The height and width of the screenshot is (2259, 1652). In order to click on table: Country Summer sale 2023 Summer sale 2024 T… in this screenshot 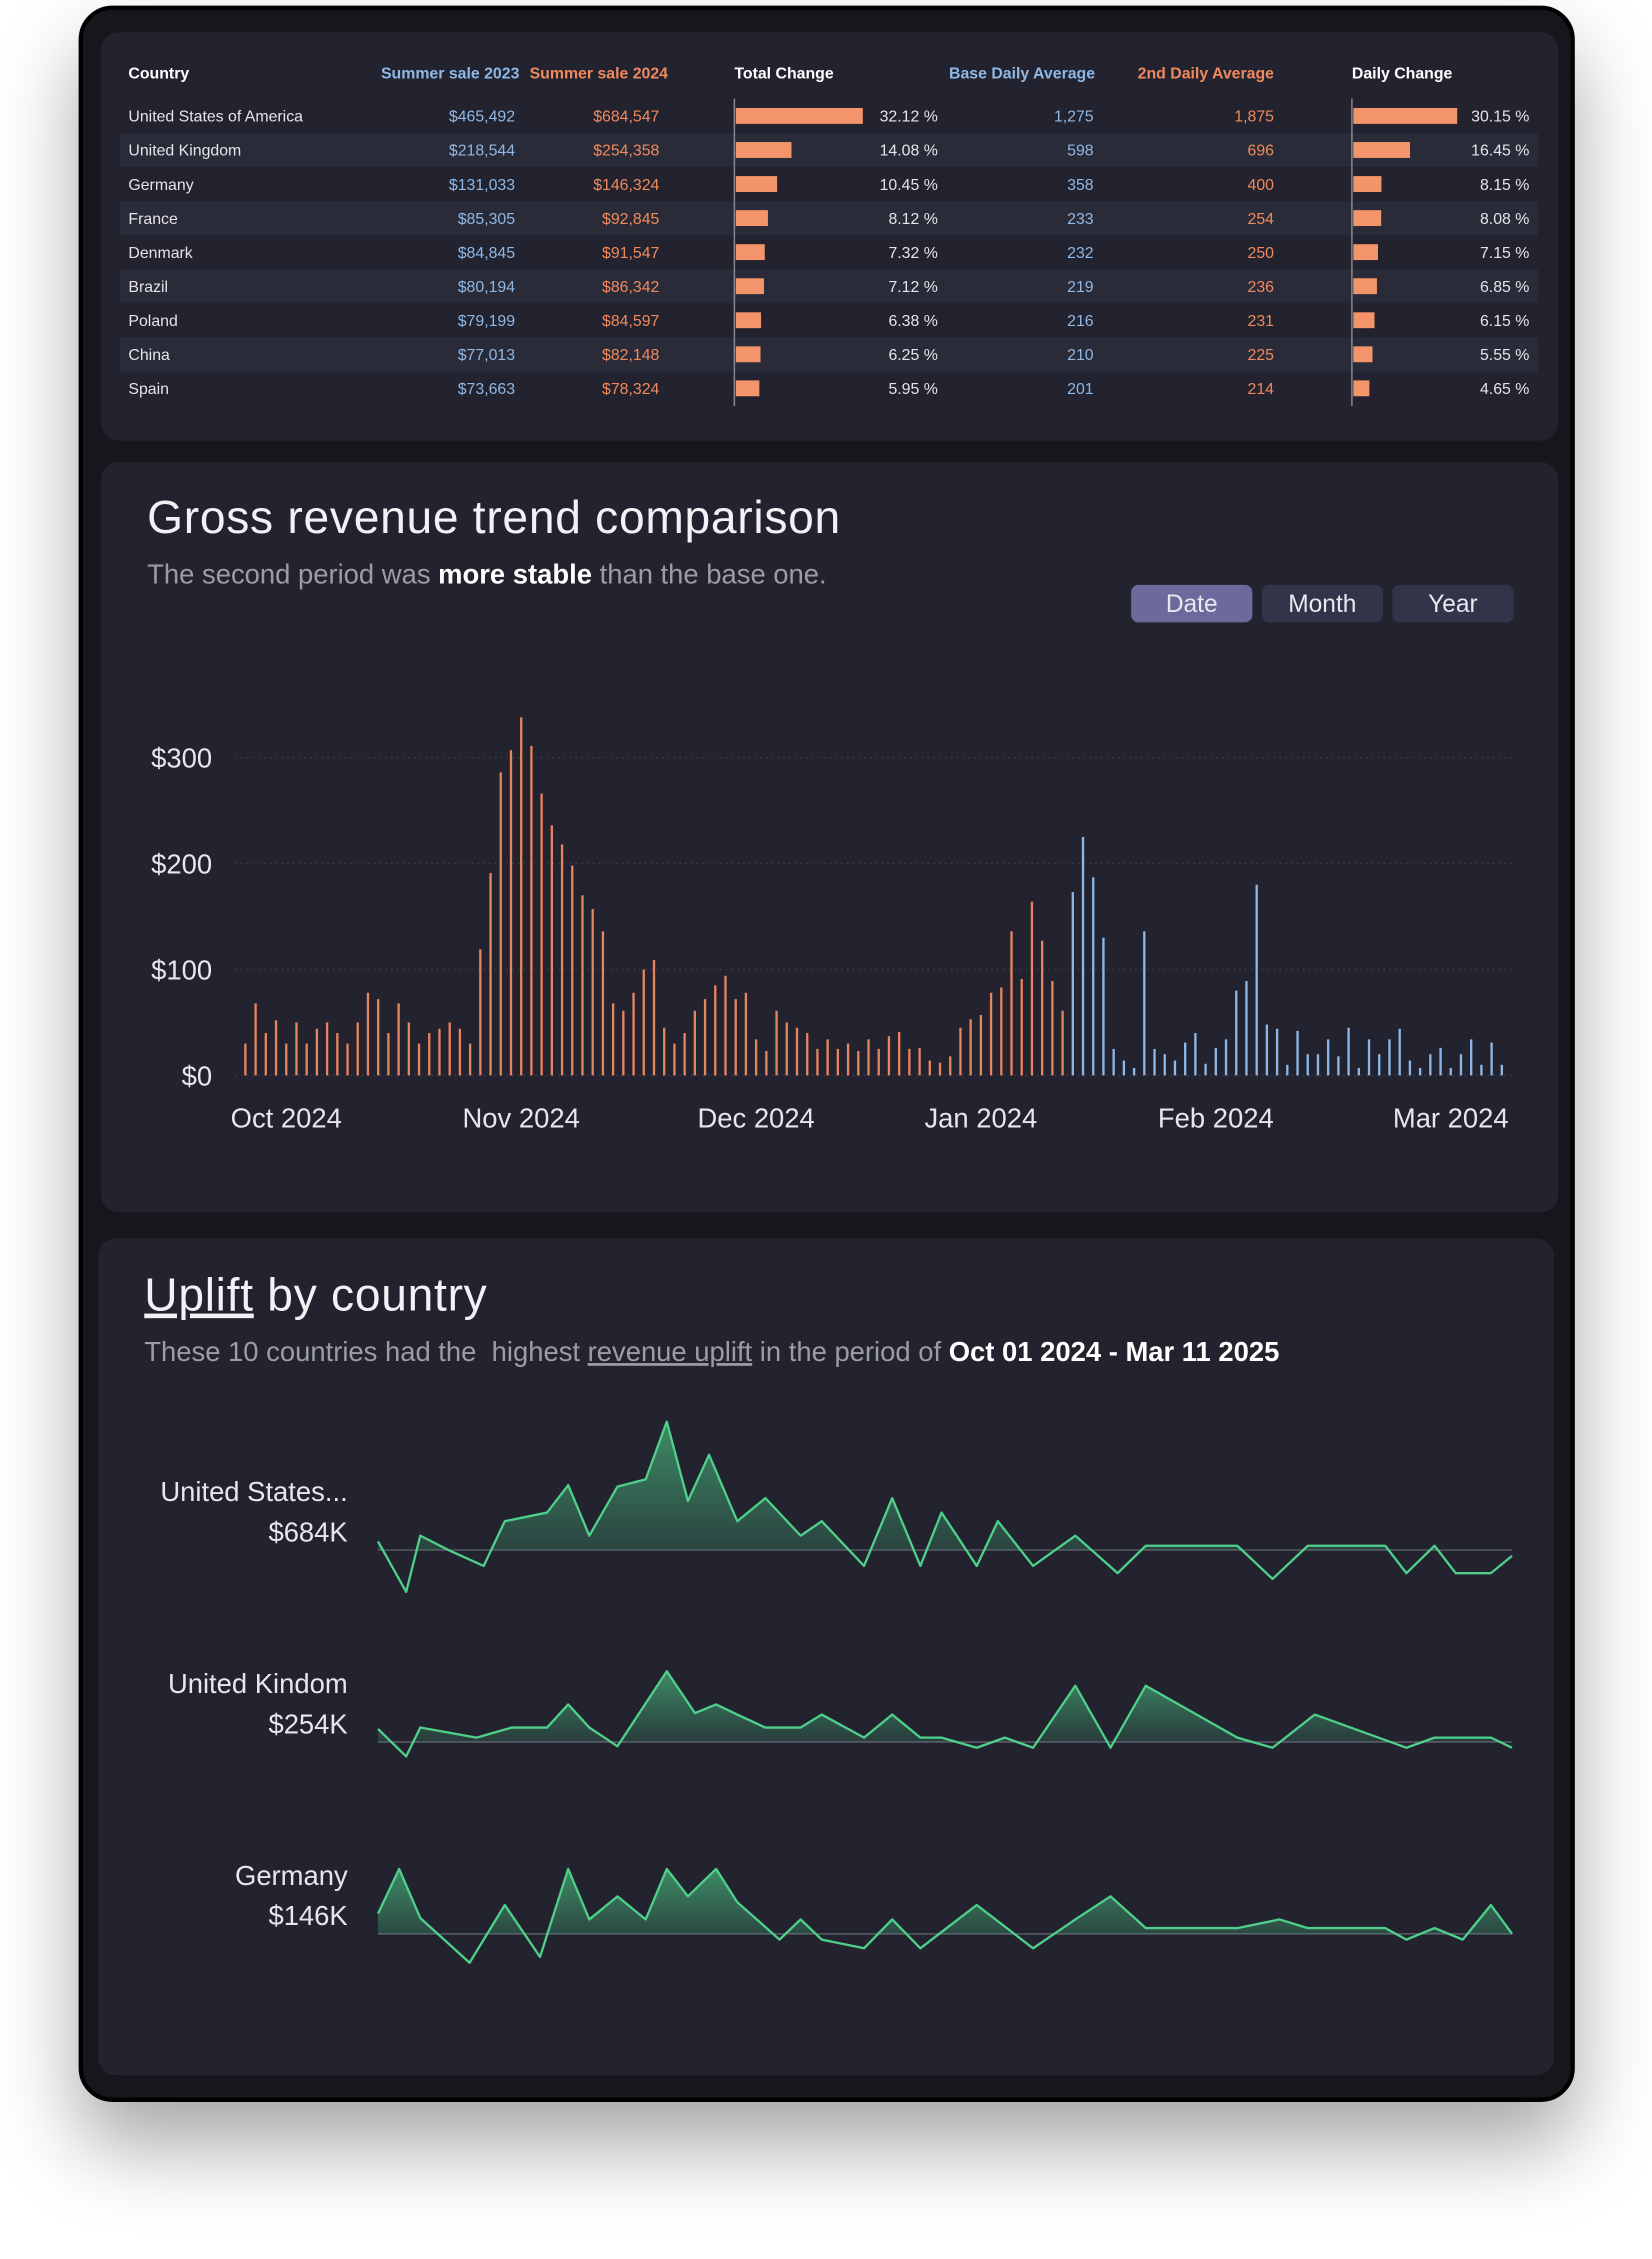, I will do `click(829, 235)`.